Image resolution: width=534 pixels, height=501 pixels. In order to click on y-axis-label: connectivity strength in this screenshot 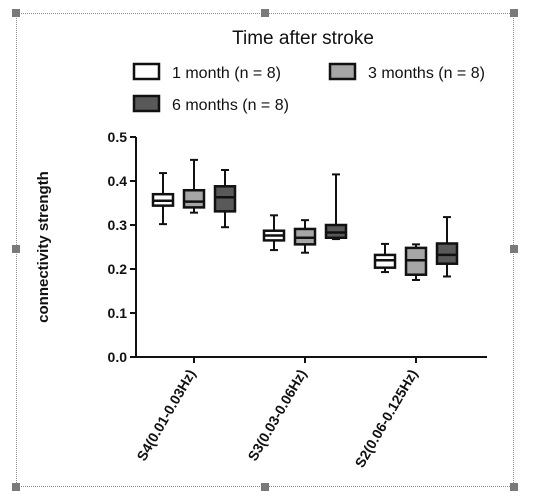, I will do `click(43, 247)`.